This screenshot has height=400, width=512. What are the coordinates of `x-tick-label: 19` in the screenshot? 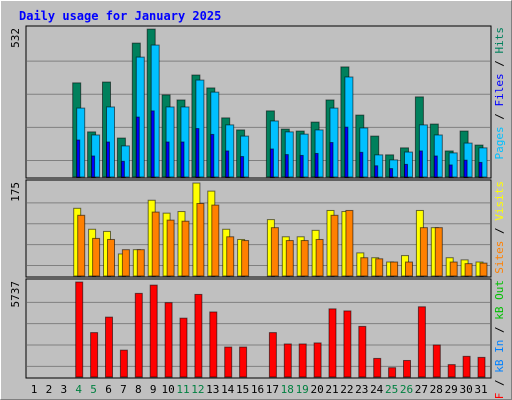 It's located at (302, 389).